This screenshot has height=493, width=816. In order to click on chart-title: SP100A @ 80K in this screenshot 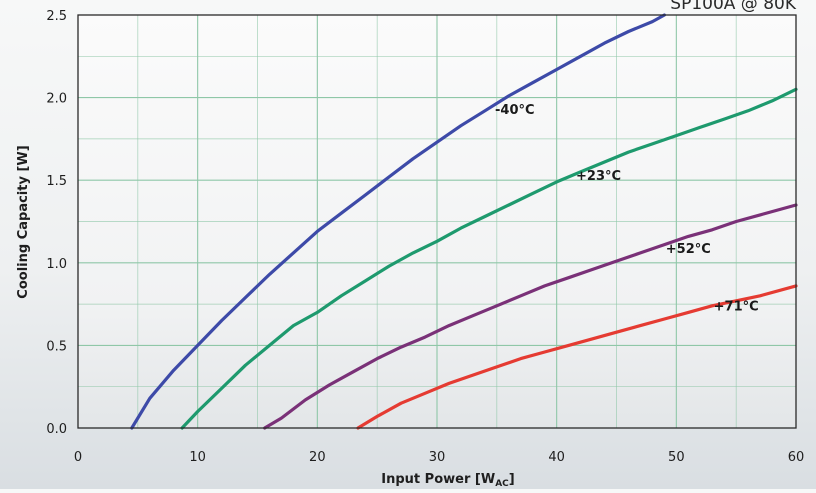, I will do `click(733, 7)`.